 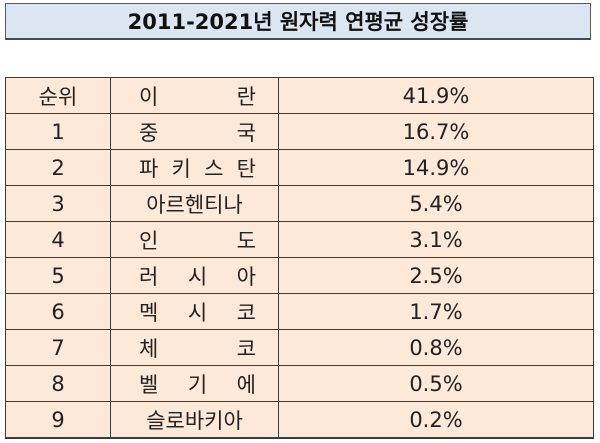 What do you see at coordinates (436, 203) in the screenshot?
I see `growth-rate-cell: 5.4%` at bounding box center [436, 203].